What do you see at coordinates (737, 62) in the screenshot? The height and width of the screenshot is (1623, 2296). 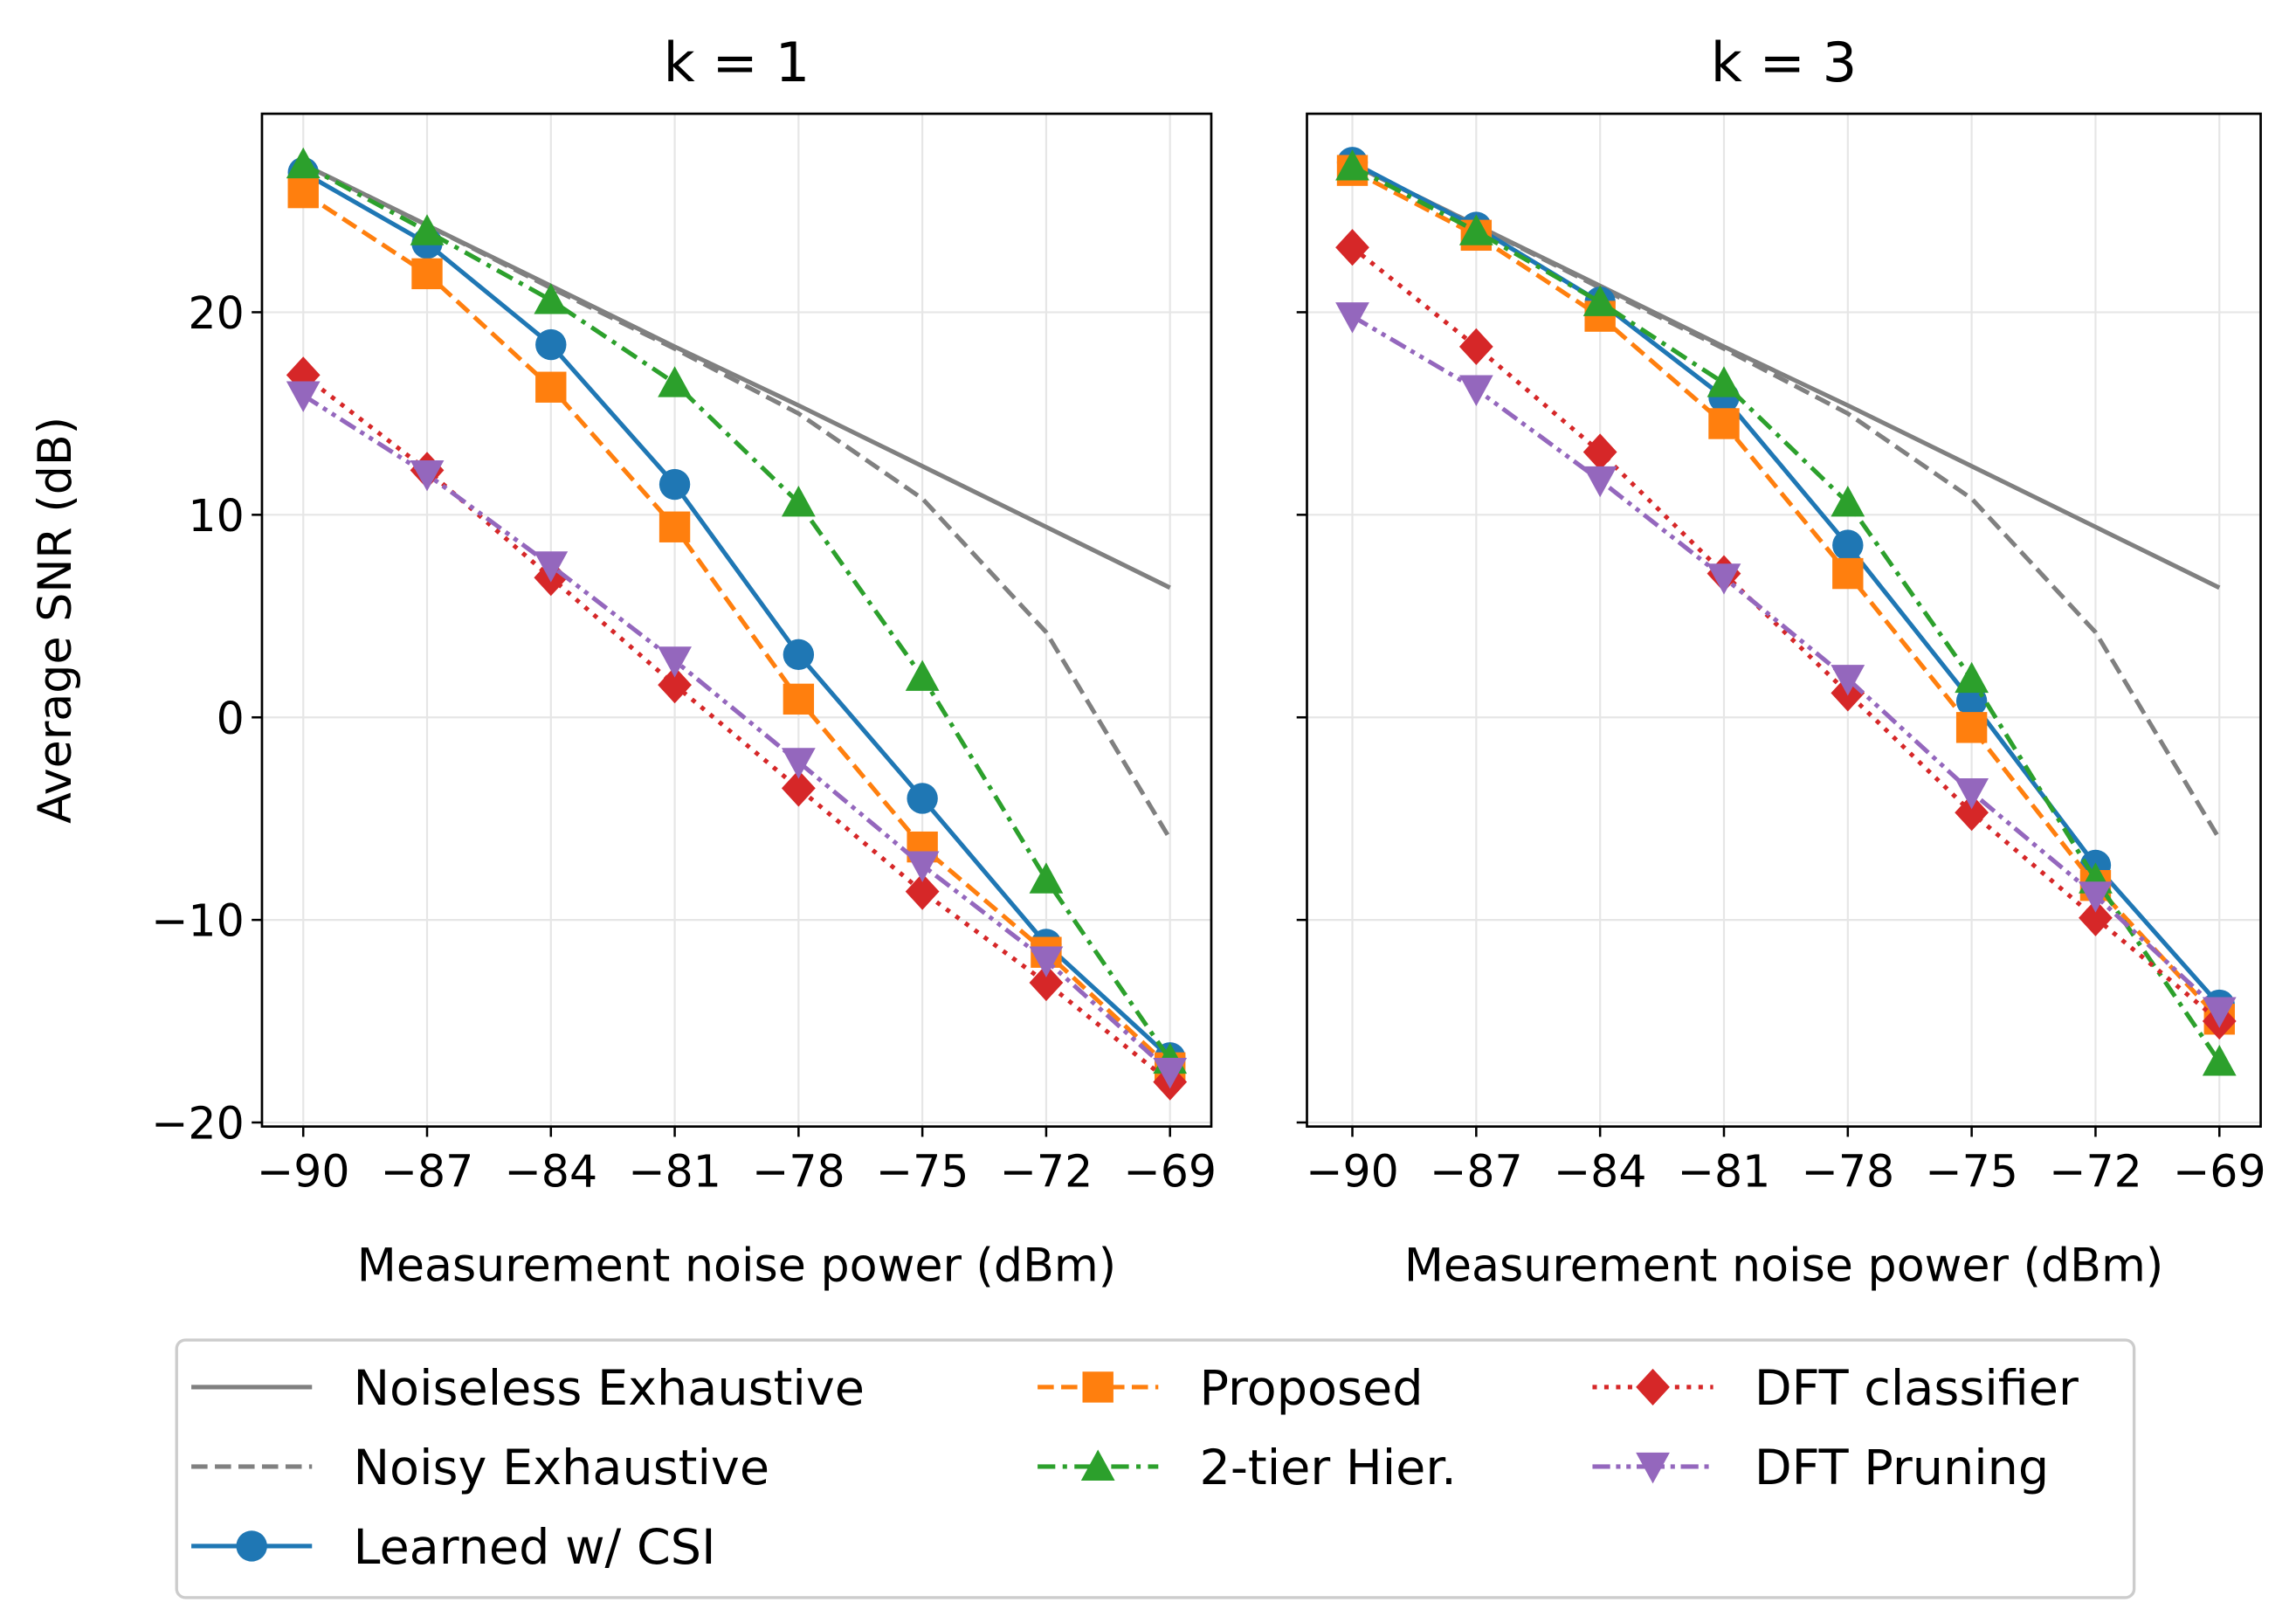 I see `panel-title: k = 1` at bounding box center [737, 62].